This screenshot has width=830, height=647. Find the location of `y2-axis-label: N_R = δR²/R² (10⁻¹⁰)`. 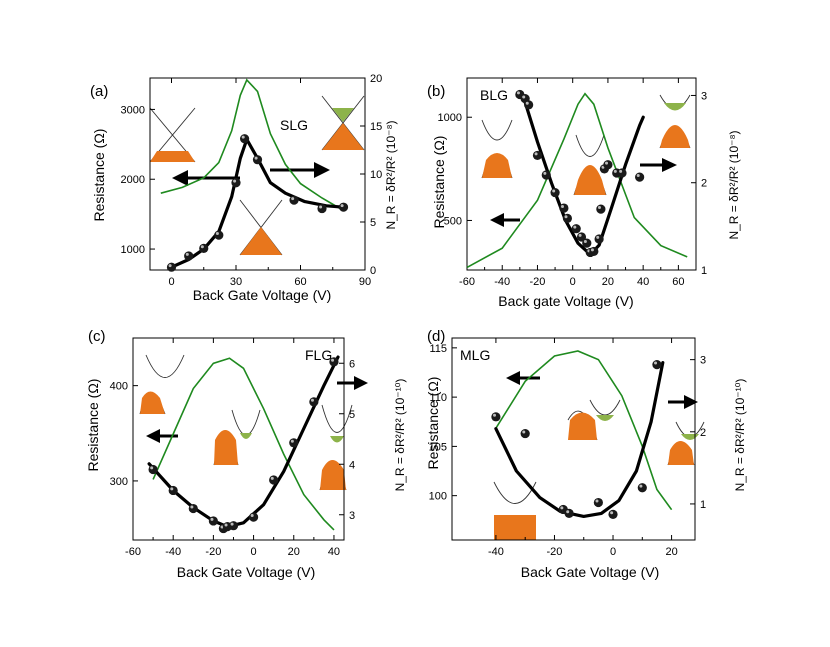

y2-axis-label: N_R = δR²/R² (10⁻¹⁰) is located at coordinates (740, 435).